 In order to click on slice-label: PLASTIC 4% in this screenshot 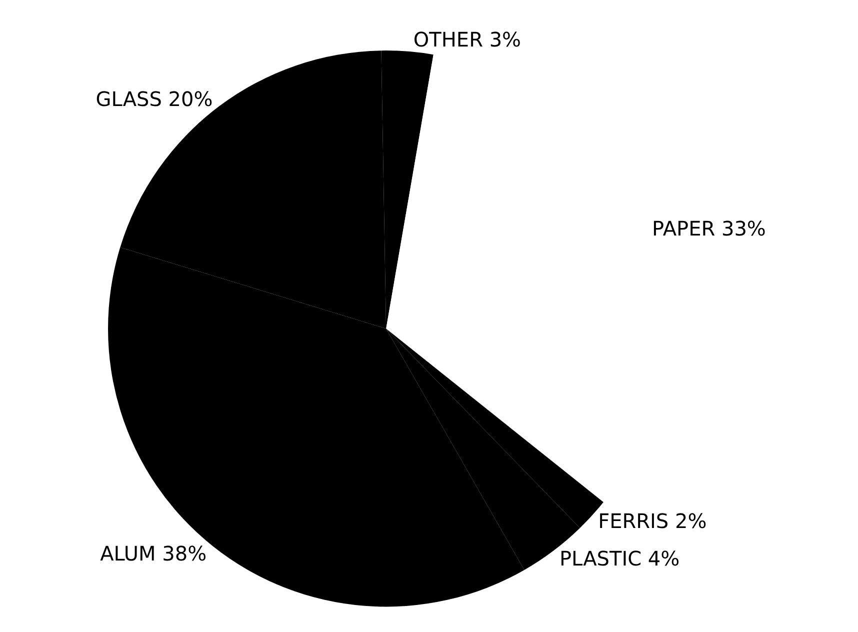, I will do `click(619, 558)`.